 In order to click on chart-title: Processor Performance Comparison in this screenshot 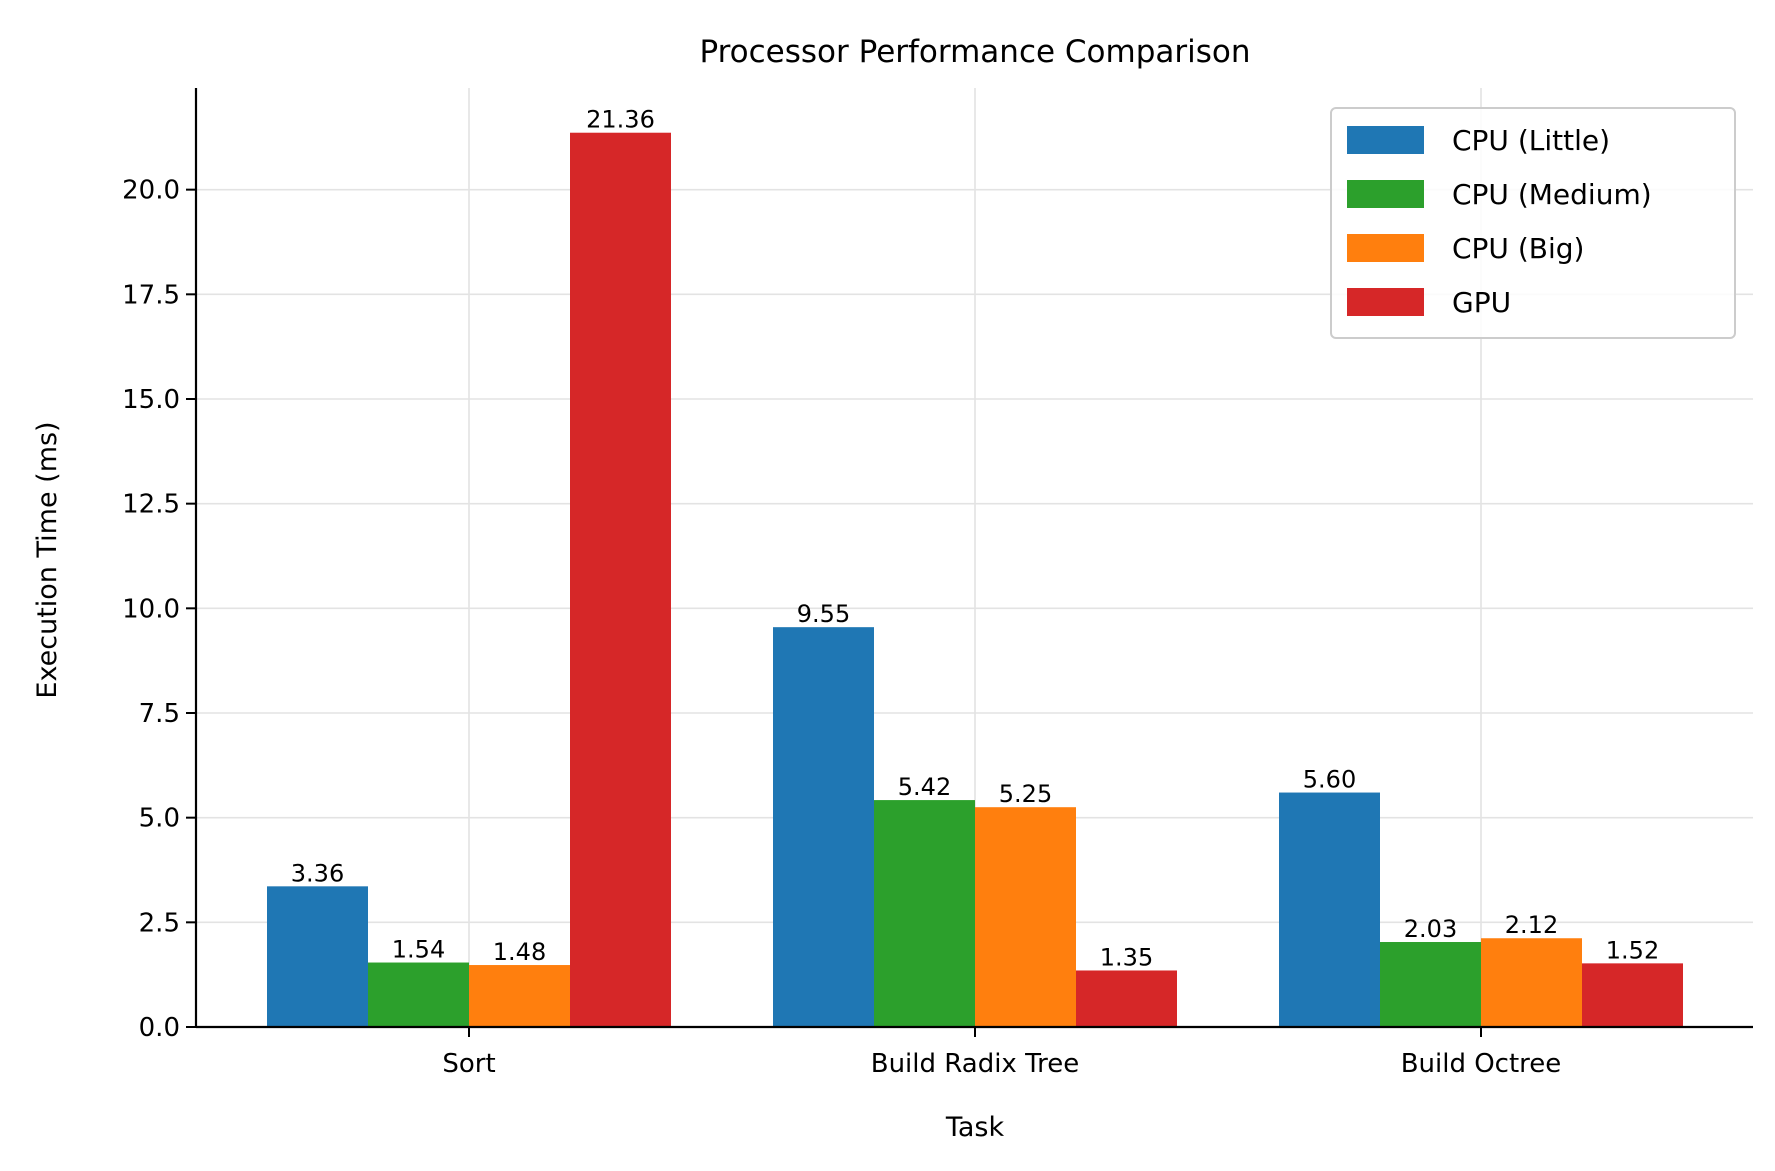, I will do `click(974, 52)`.